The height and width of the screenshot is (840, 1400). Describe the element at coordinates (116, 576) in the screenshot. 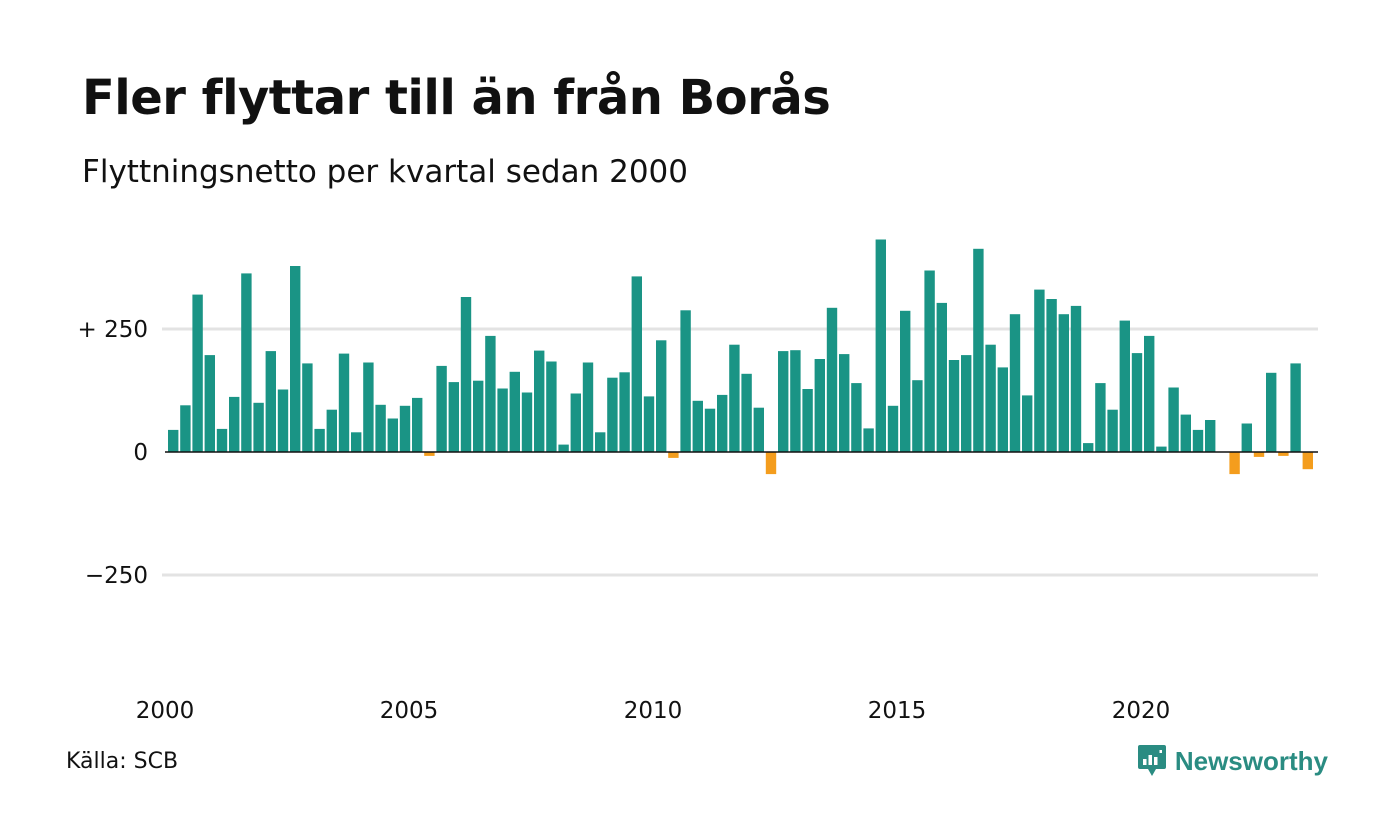

I see `y-tick-label: −250` at that location.